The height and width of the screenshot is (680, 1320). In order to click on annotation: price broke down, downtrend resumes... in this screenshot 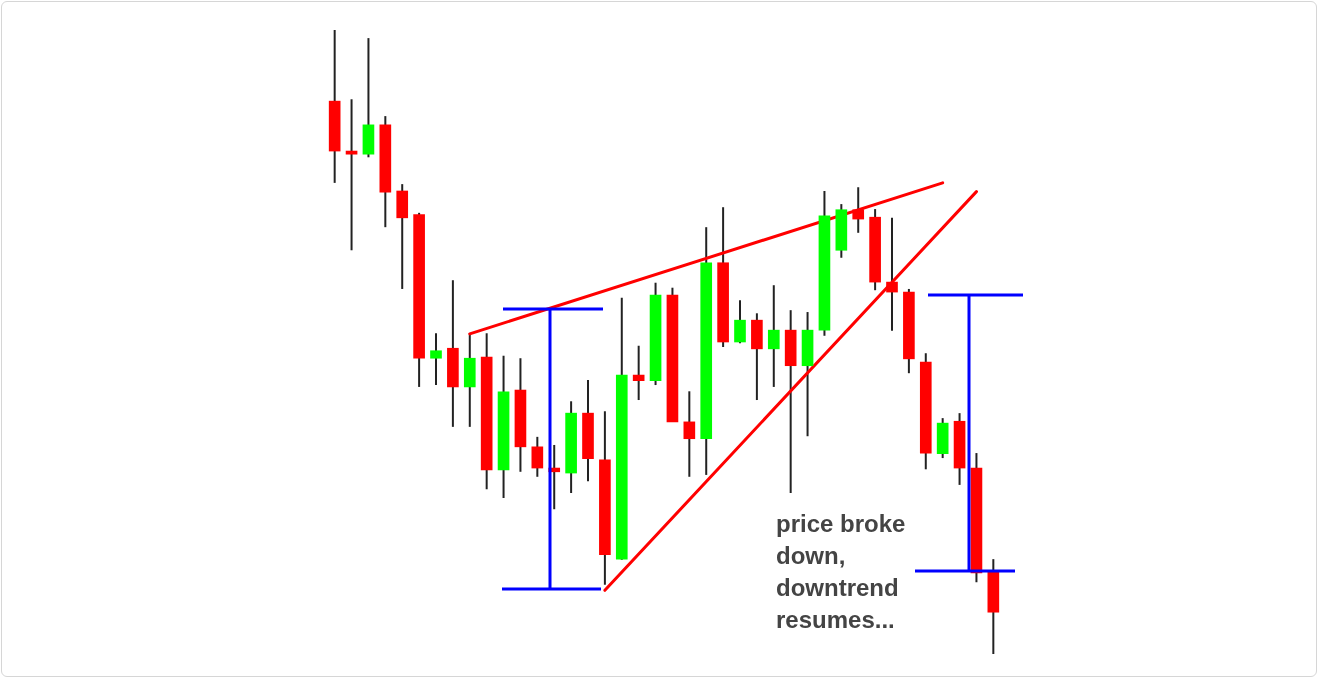, I will do `click(841, 572)`.